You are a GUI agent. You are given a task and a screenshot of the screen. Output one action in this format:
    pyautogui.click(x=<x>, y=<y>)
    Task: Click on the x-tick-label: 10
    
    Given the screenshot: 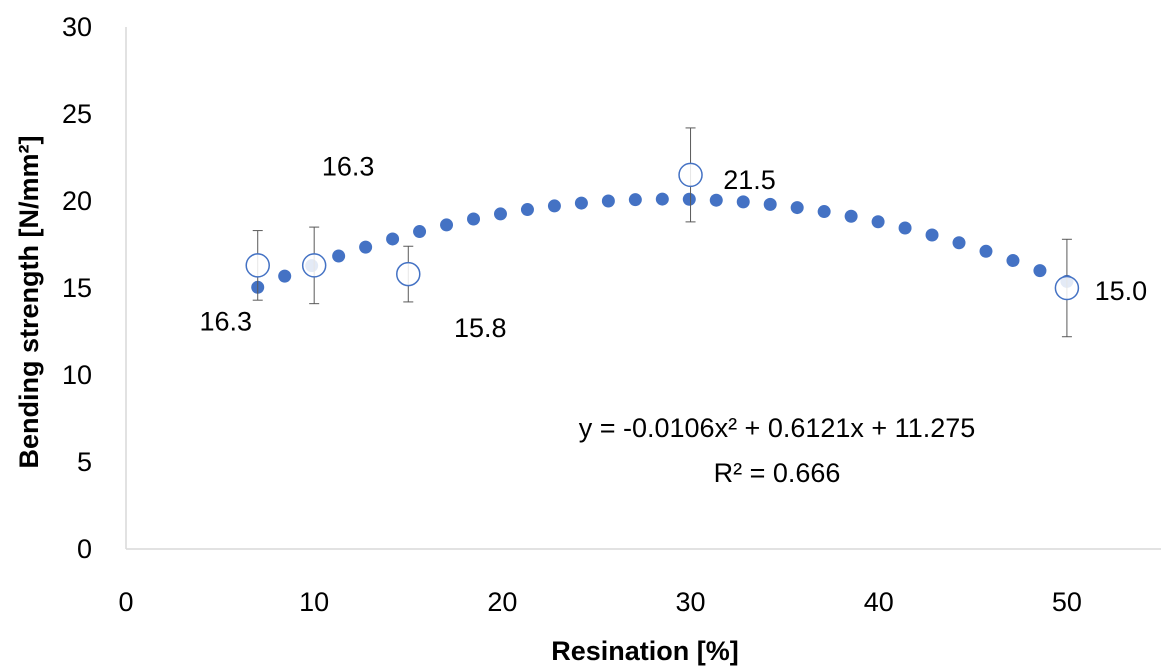 What is the action you would take?
    pyautogui.click(x=314, y=602)
    